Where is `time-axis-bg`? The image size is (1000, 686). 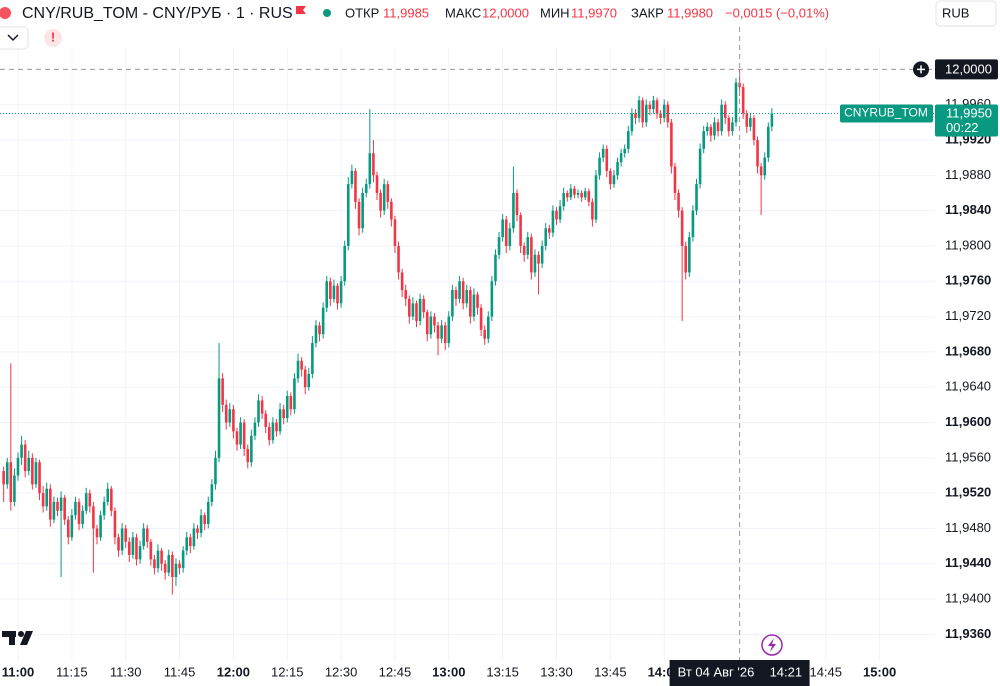 time-axis-bg is located at coordinates (500, 673).